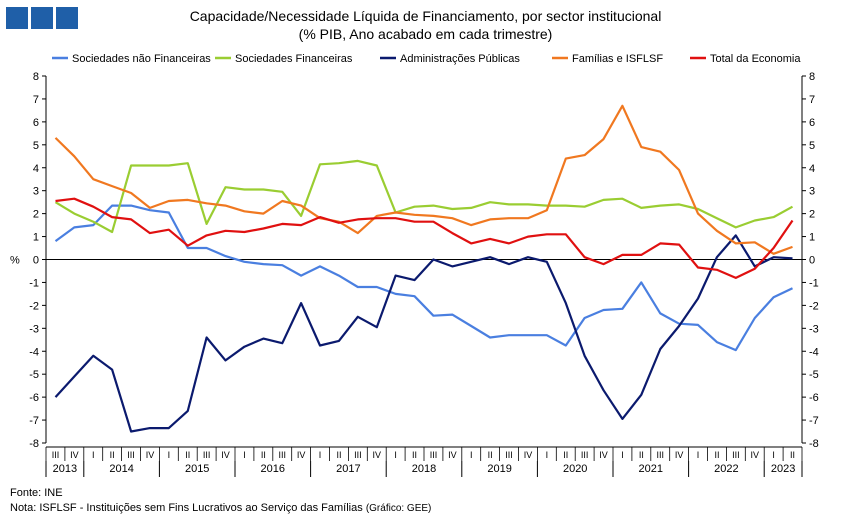 This screenshot has height=520, width=851. I want to click on x-year-label: 2022, so click(726, 469).